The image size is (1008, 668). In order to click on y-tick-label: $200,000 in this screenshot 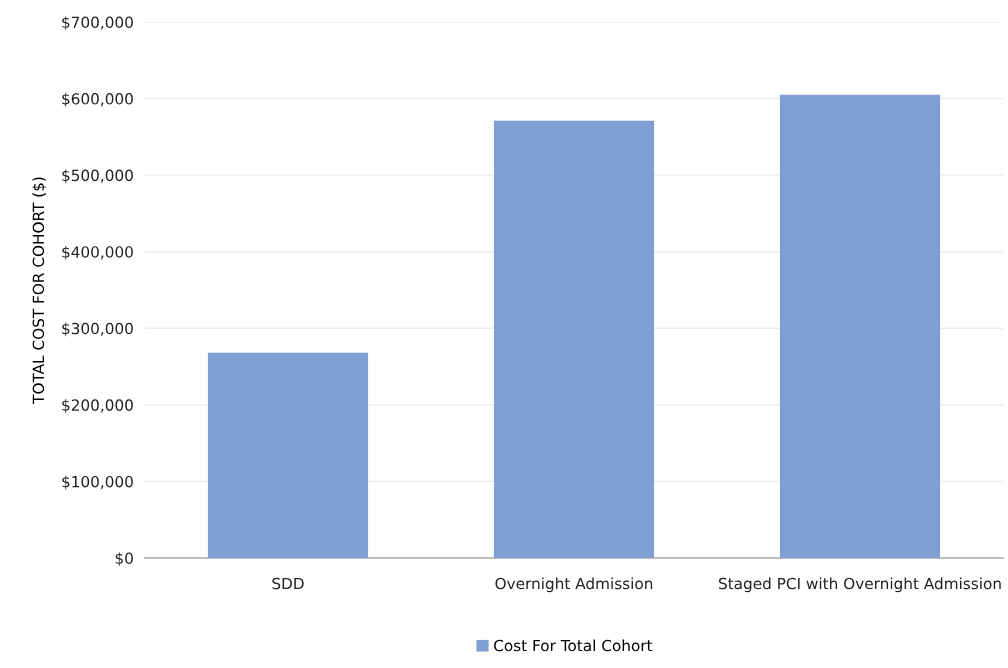, I will do `click(97, 406)`.